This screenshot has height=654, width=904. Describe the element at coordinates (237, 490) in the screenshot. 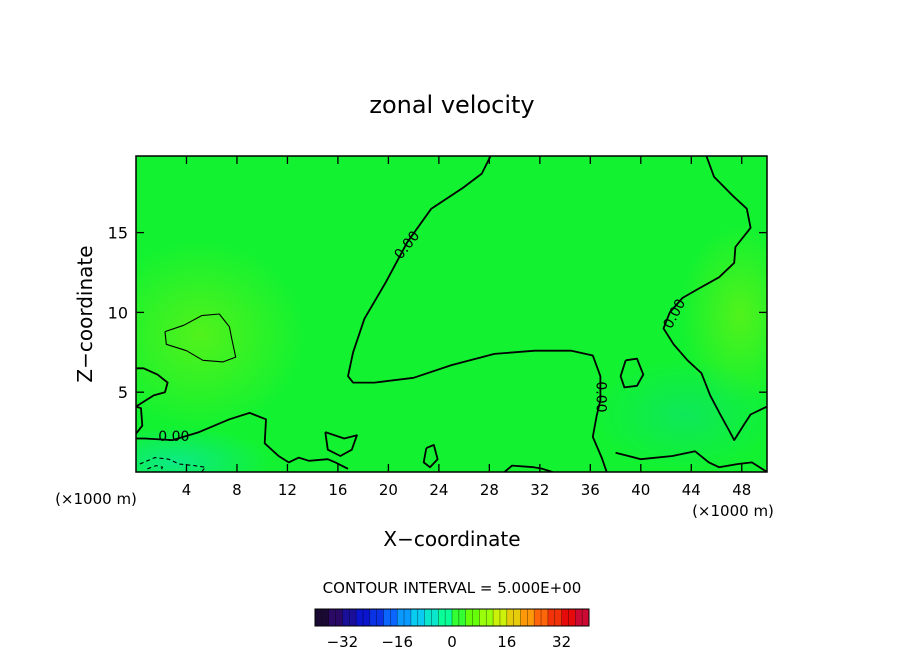

I see `x-tick-label: 8` at that location.